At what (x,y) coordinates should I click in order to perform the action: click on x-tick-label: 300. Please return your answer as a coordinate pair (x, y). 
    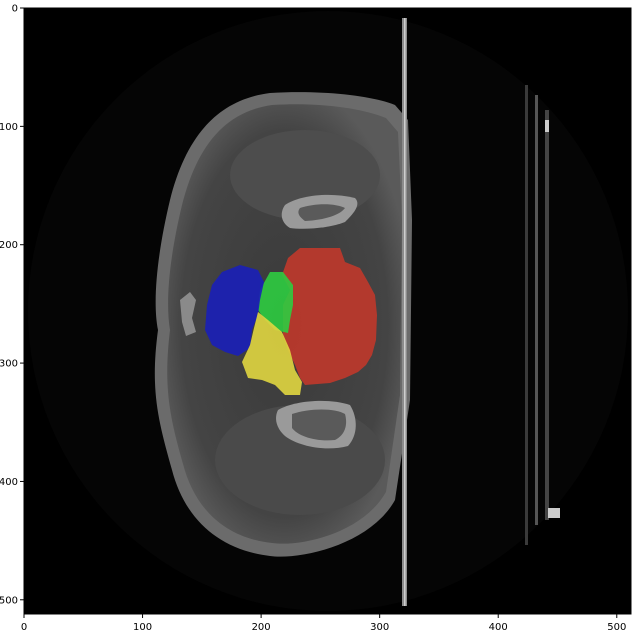
    Looking at the image, I should click on (379, 627).